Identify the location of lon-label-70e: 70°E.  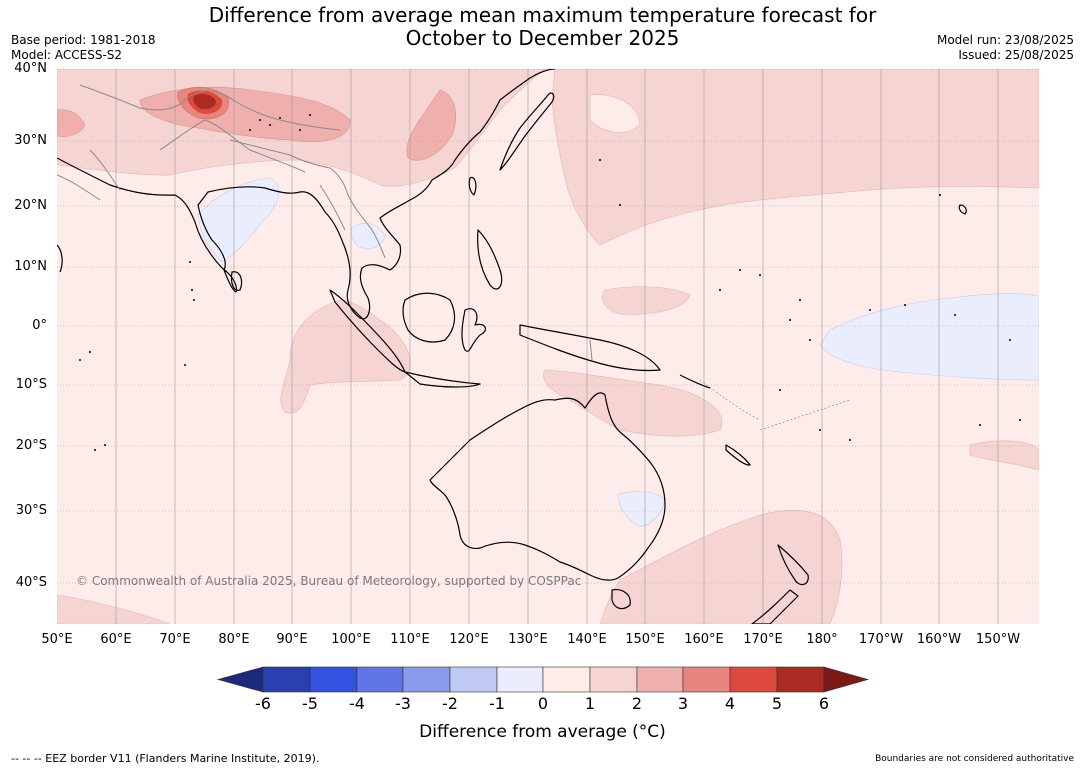
(175, 639).